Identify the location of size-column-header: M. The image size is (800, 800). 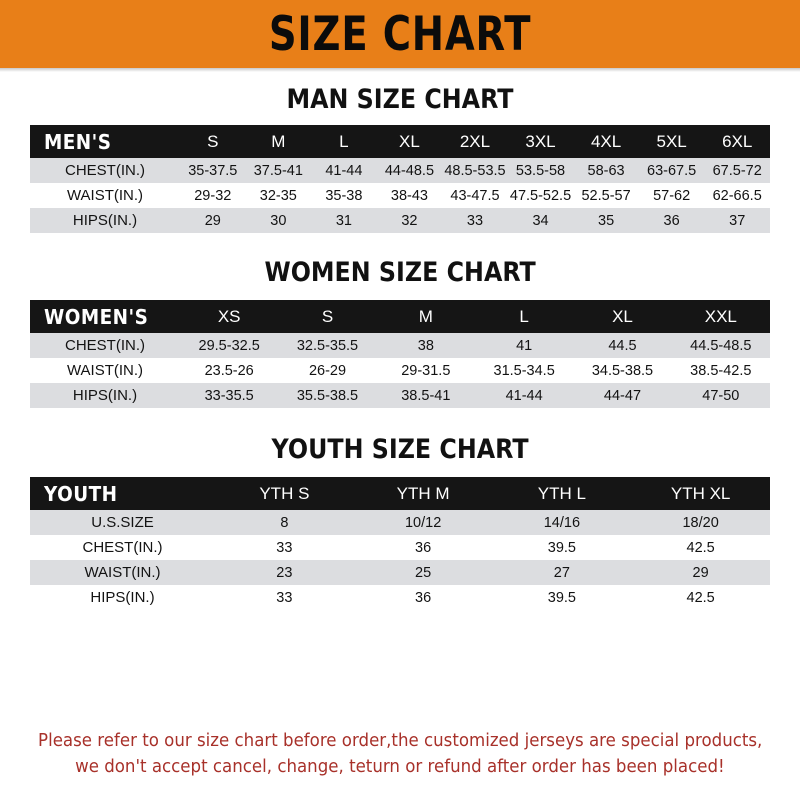
(278, 141).